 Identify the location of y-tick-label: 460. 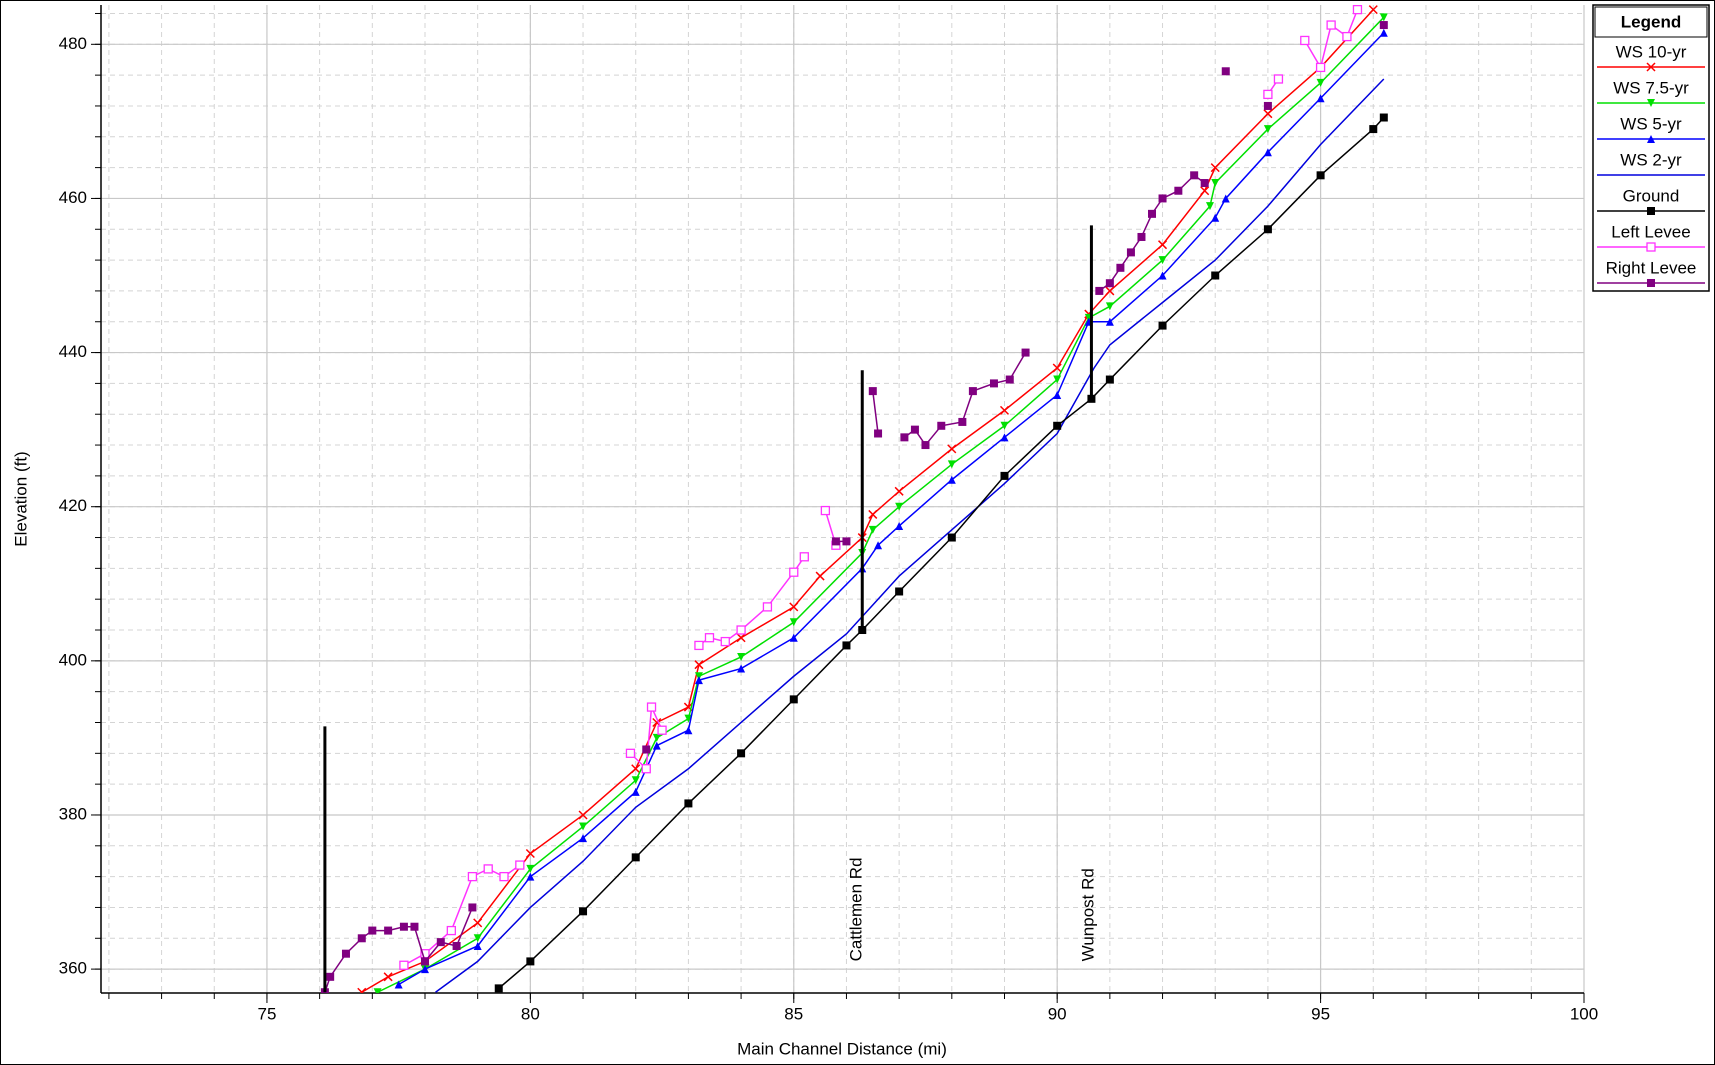
(73, 197).